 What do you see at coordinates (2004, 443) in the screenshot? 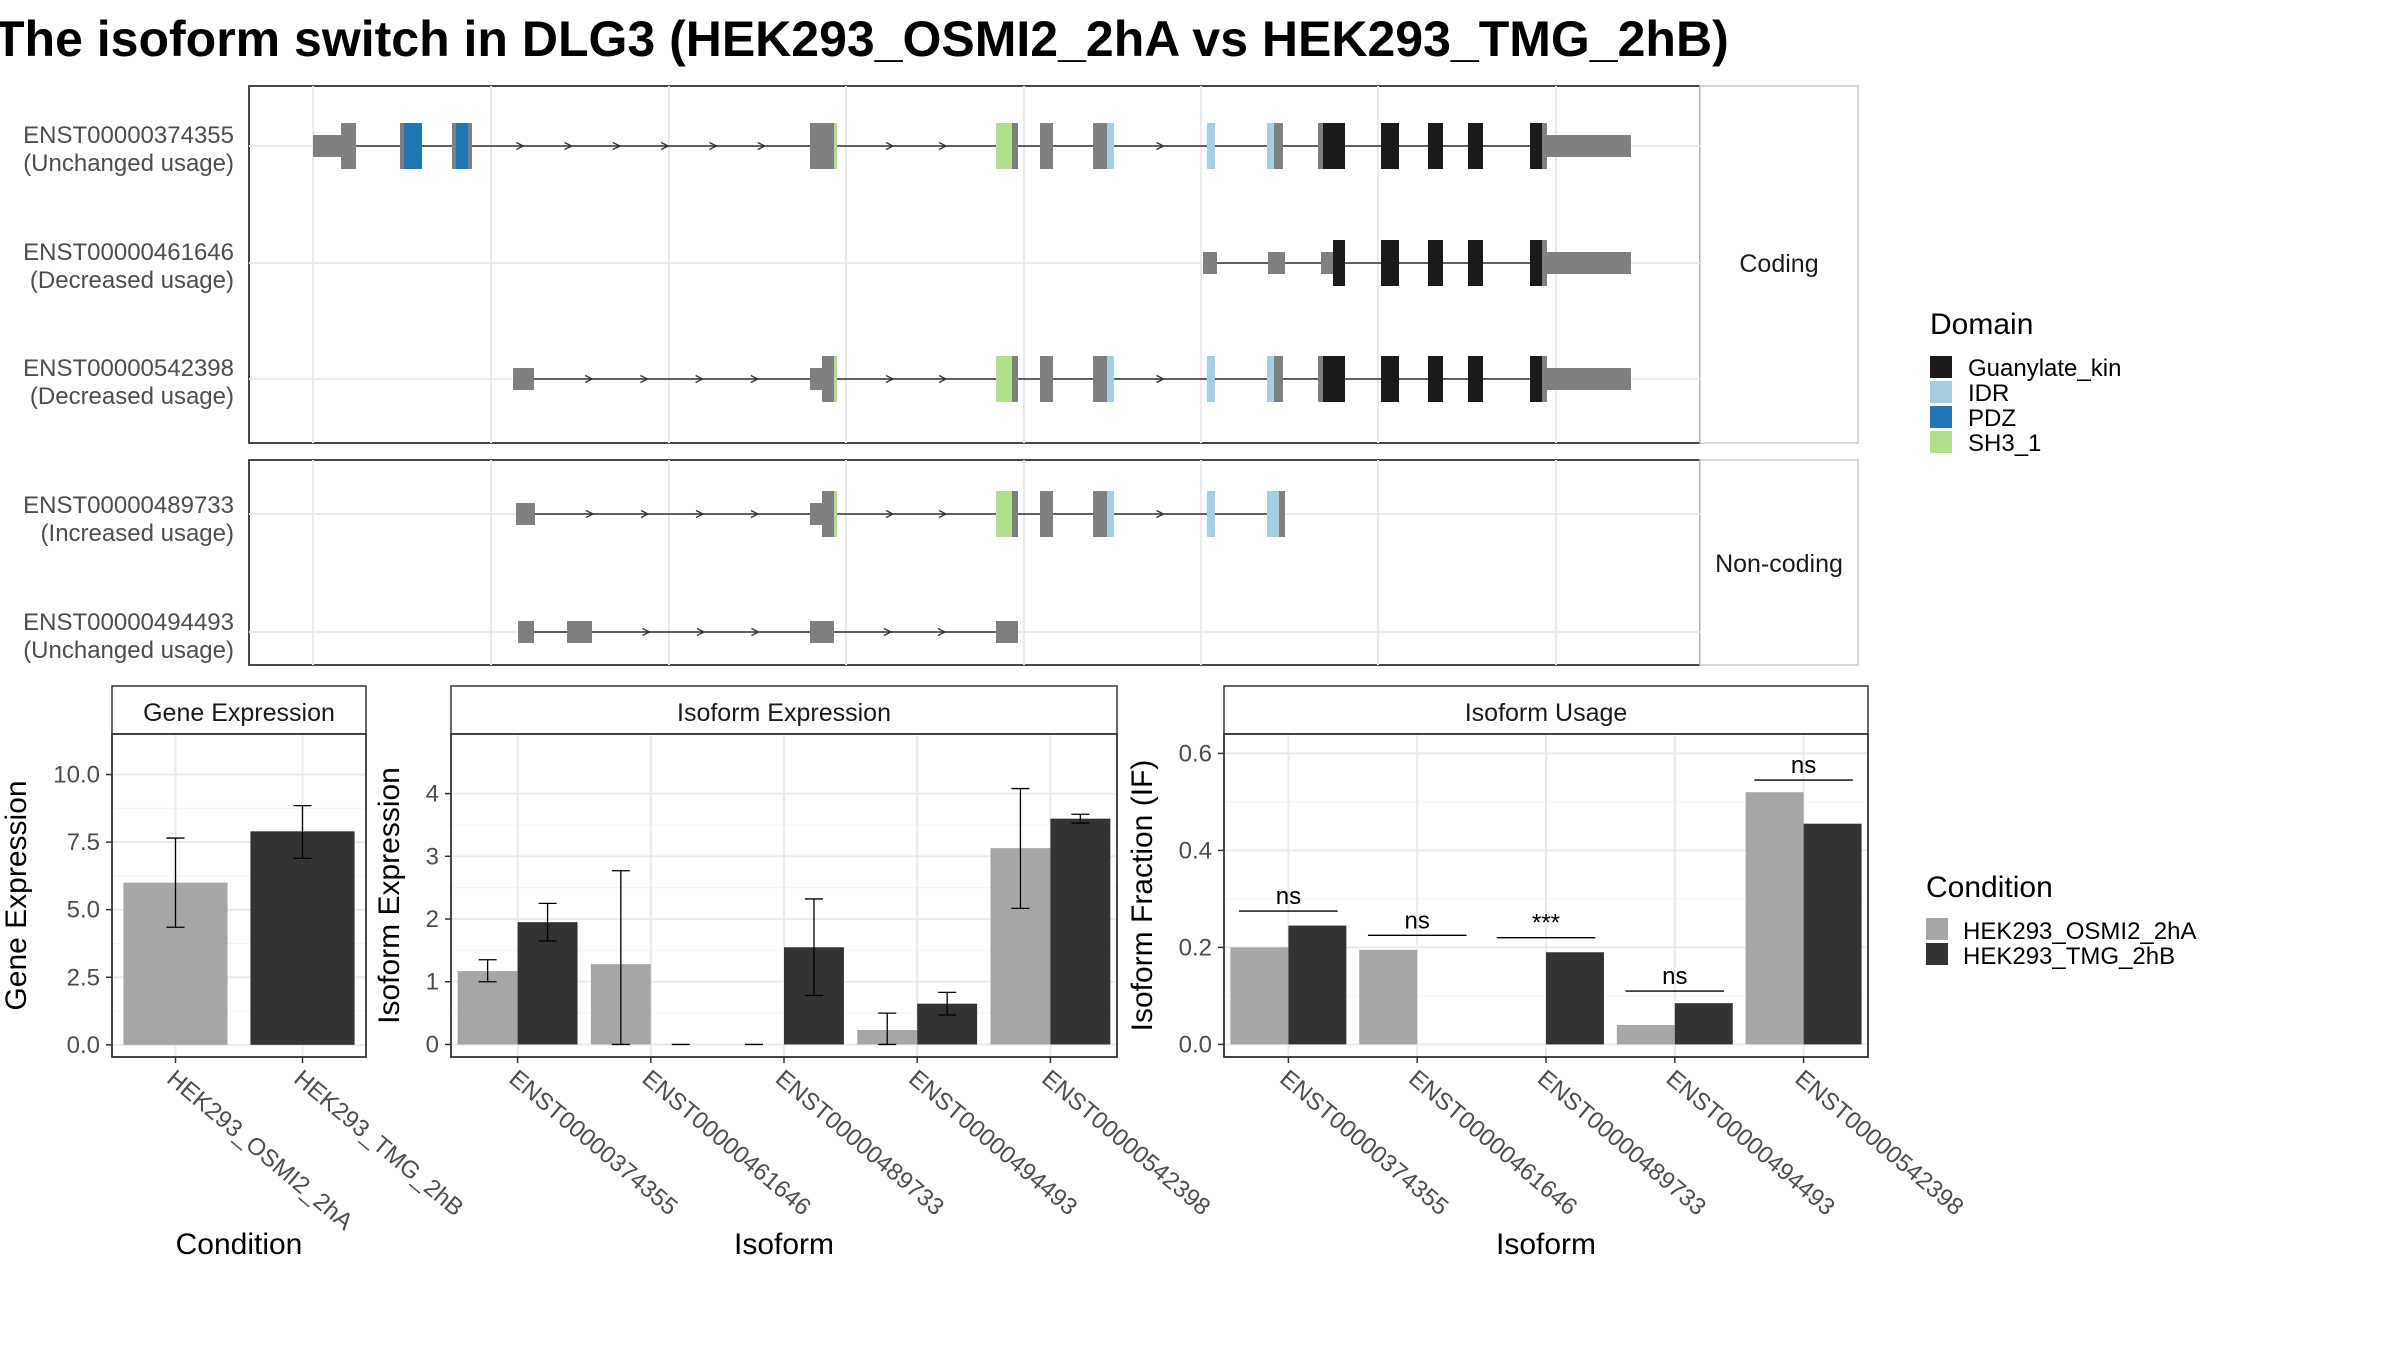
I see `legend-label-sh3: SH3_1` at bounding box center [2004, 443].